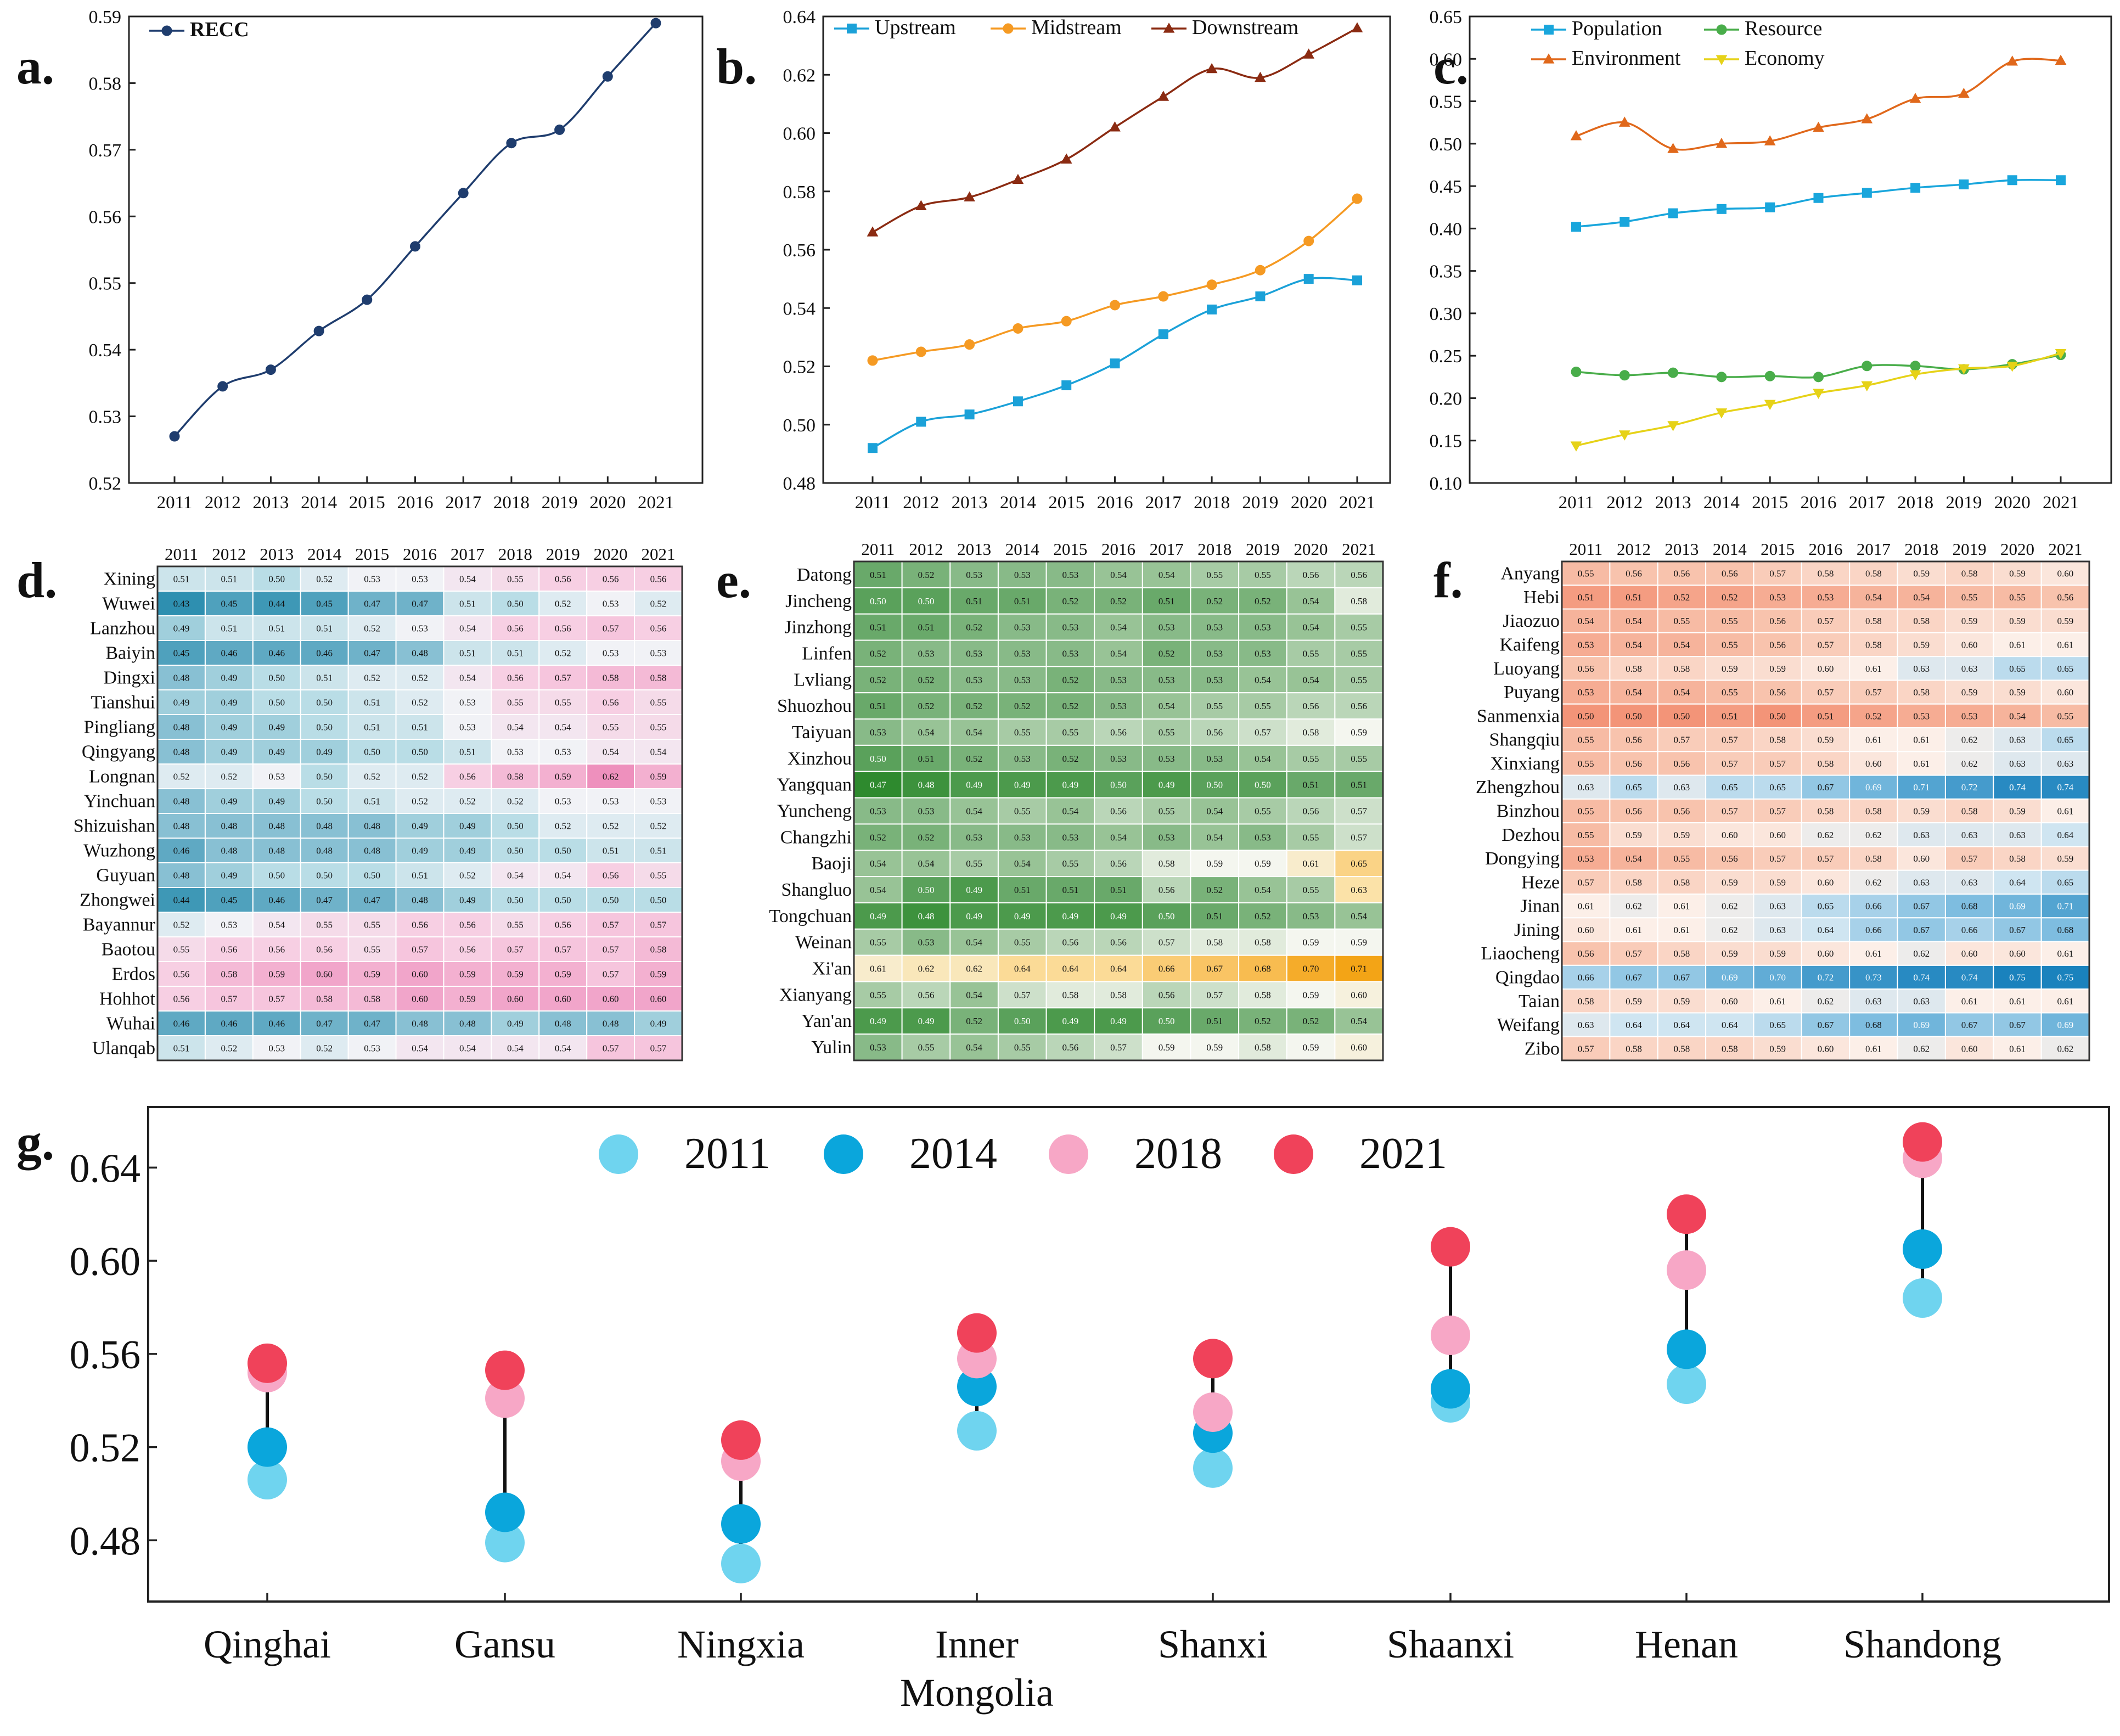  Describe the element at coordinates (1867, 366) in the screenshot. I see `data-point-resource` at that location.